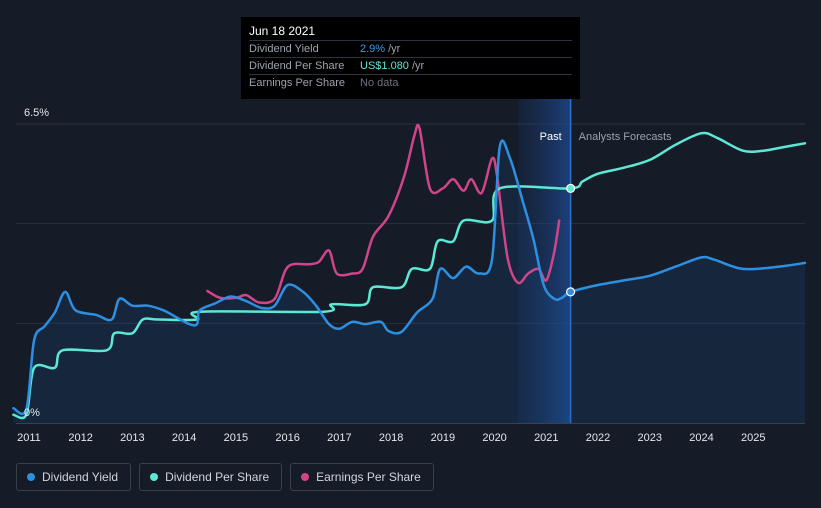  What do you see at coordinates (551, 137) in the screenshot?
I see `past-label: Past` at bounding box center [551, 137].